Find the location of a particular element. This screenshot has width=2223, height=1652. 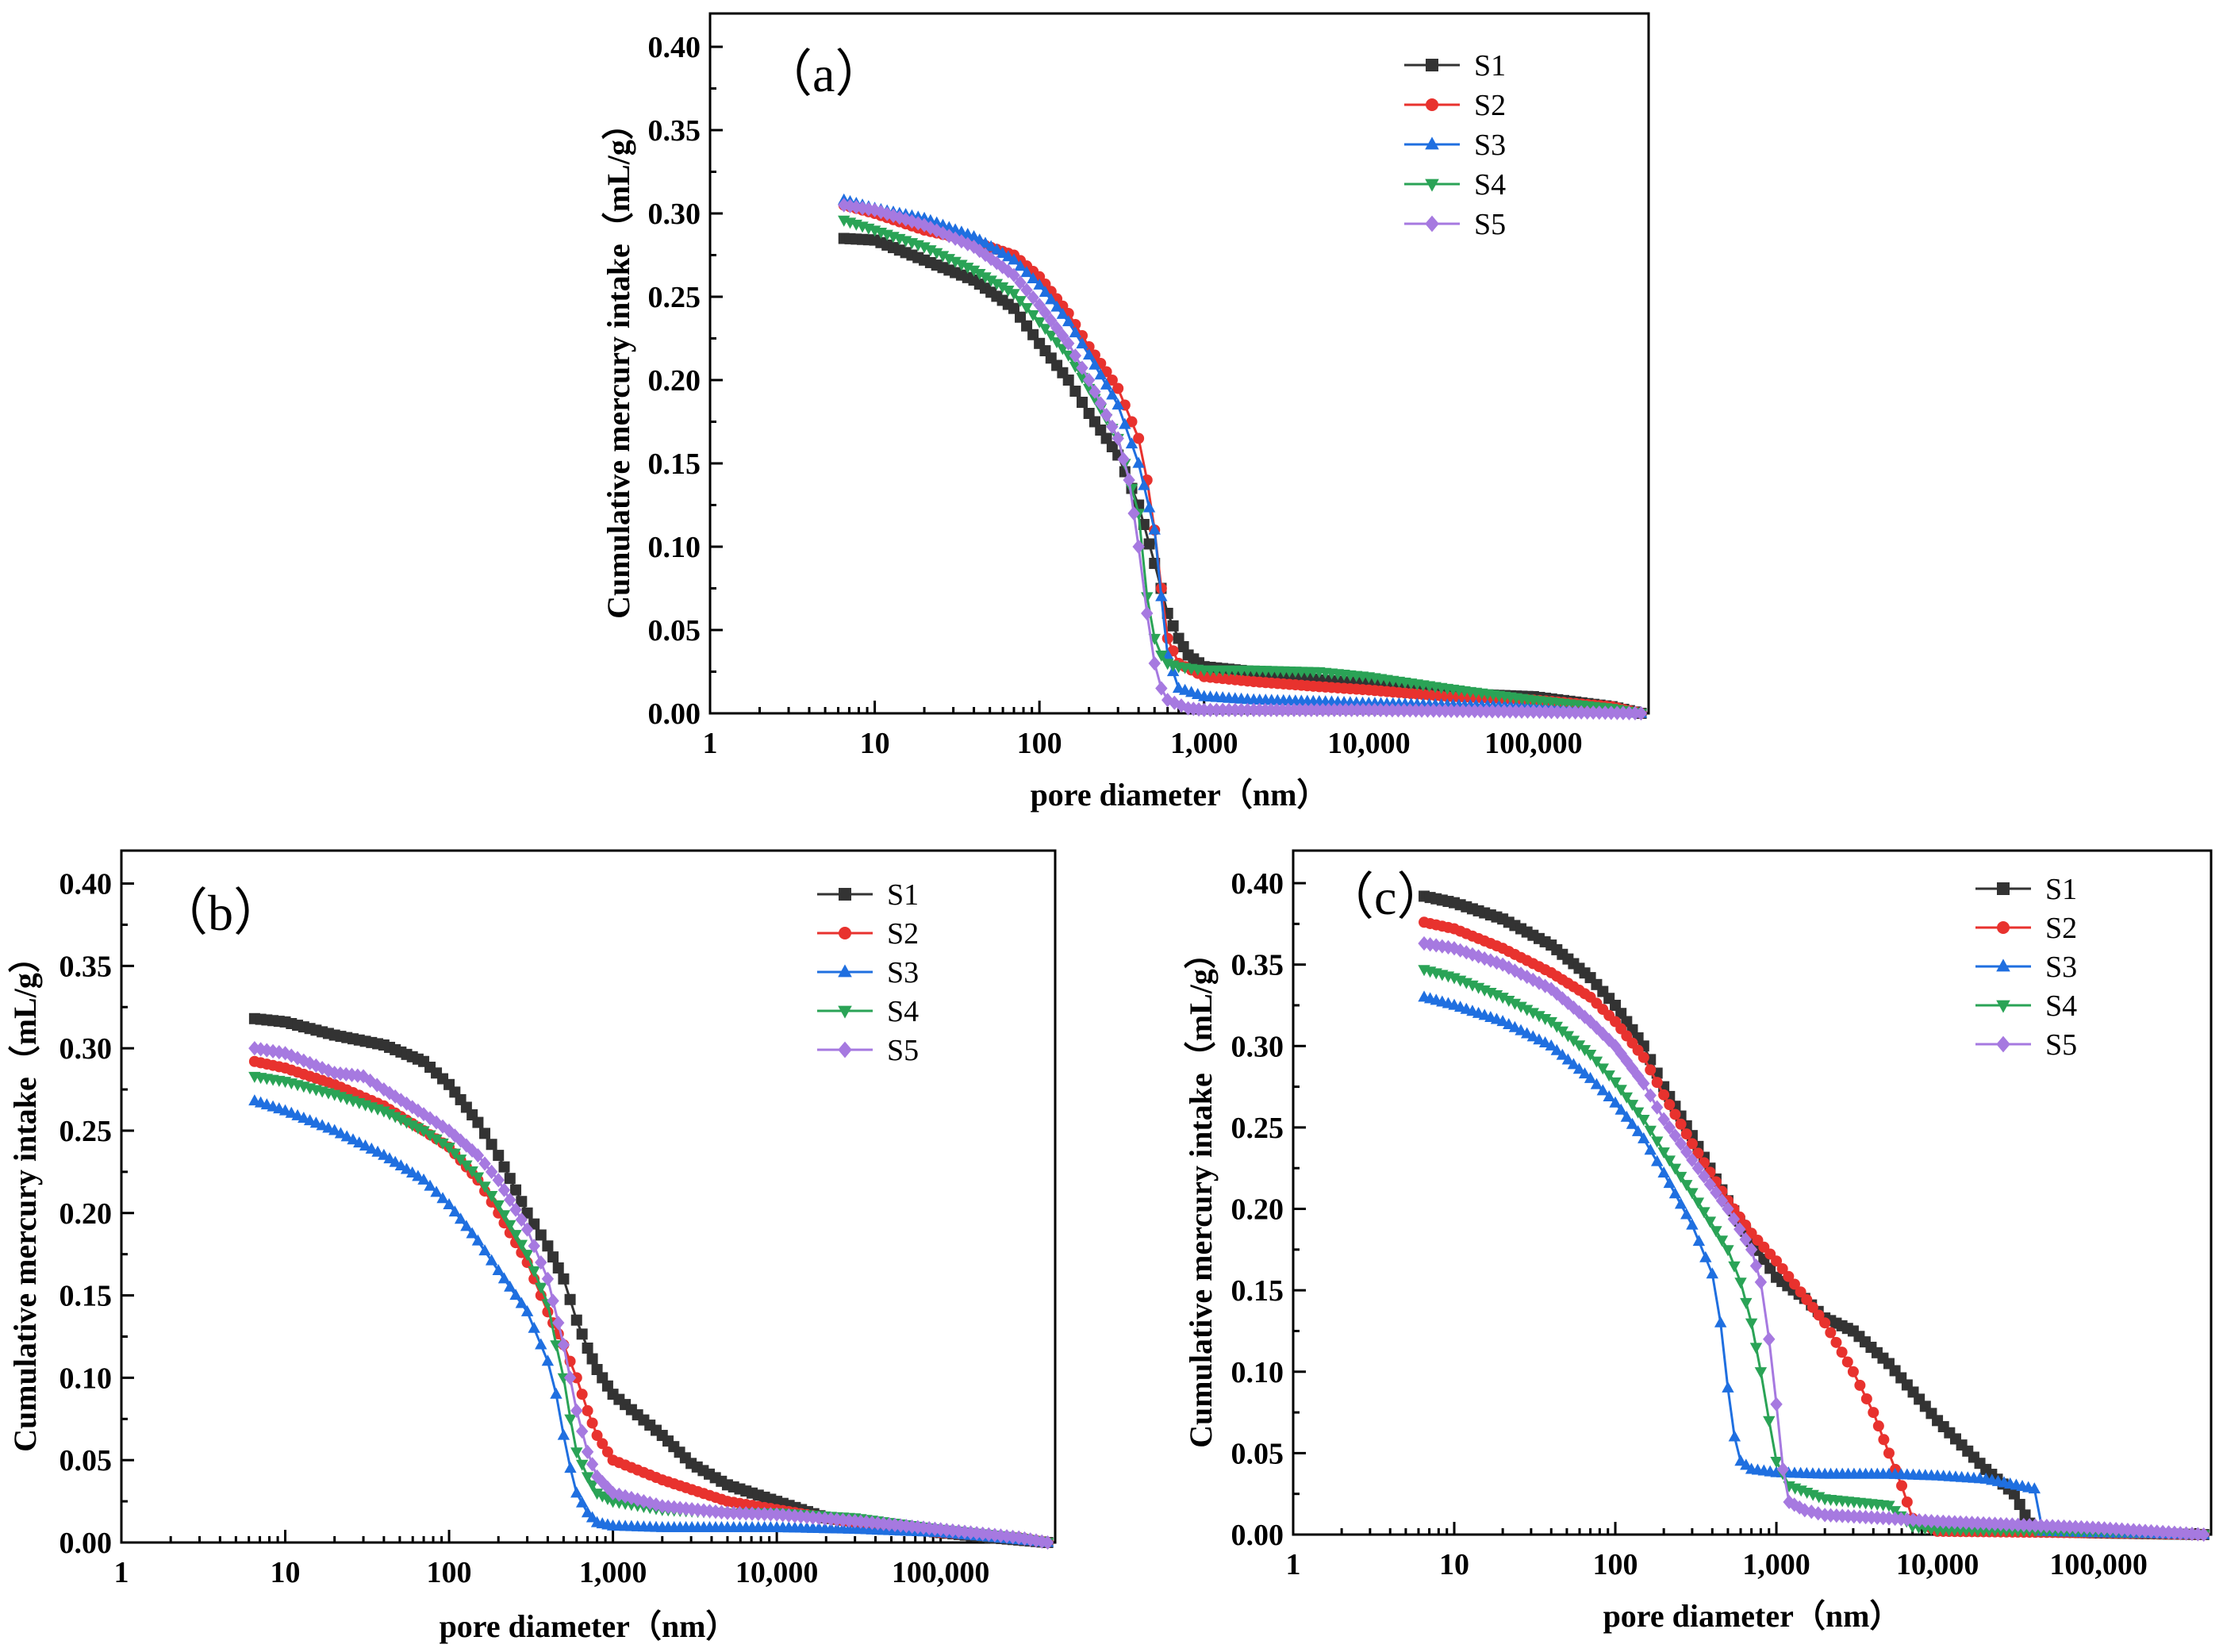

y-tick-label: 0.00 is located at coordinates (1257, 1535).